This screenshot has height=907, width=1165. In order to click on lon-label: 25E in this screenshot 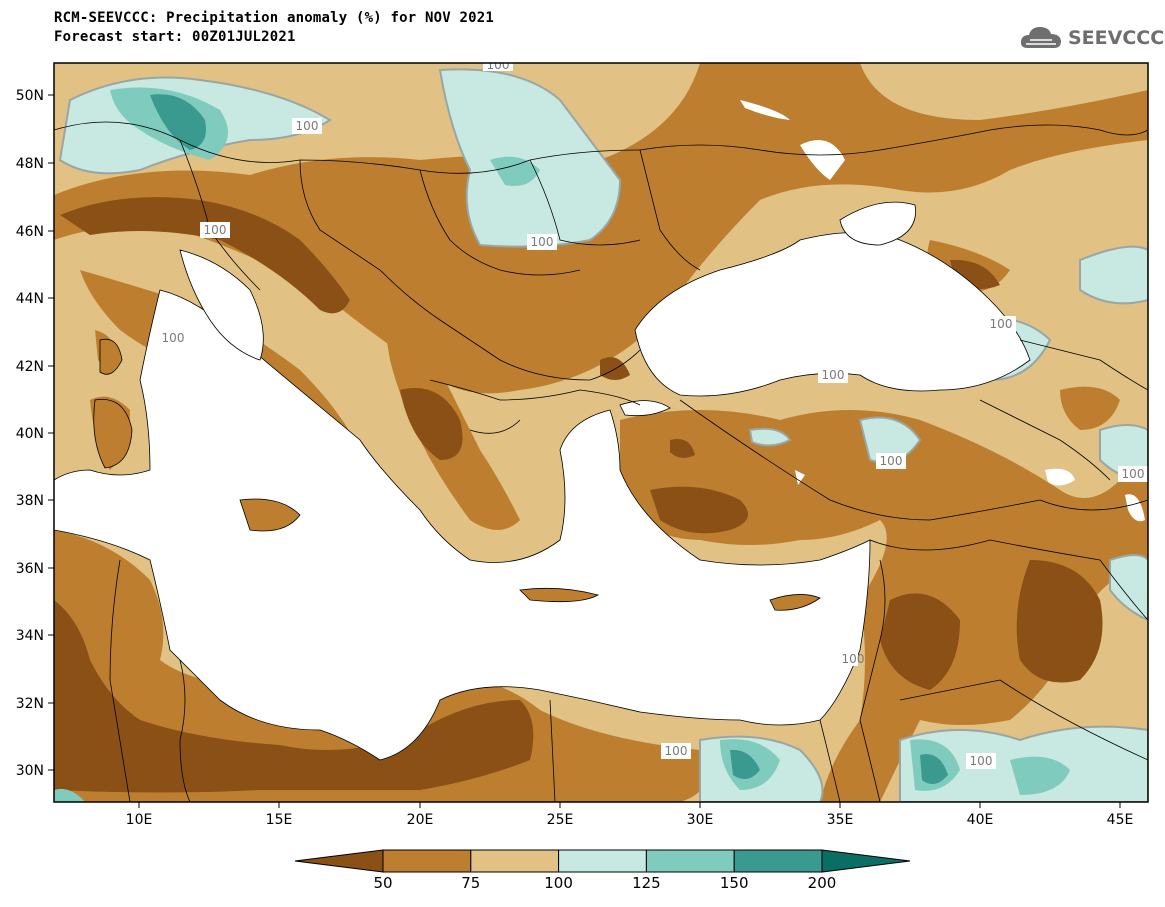, I will do `click(560, 820)`.